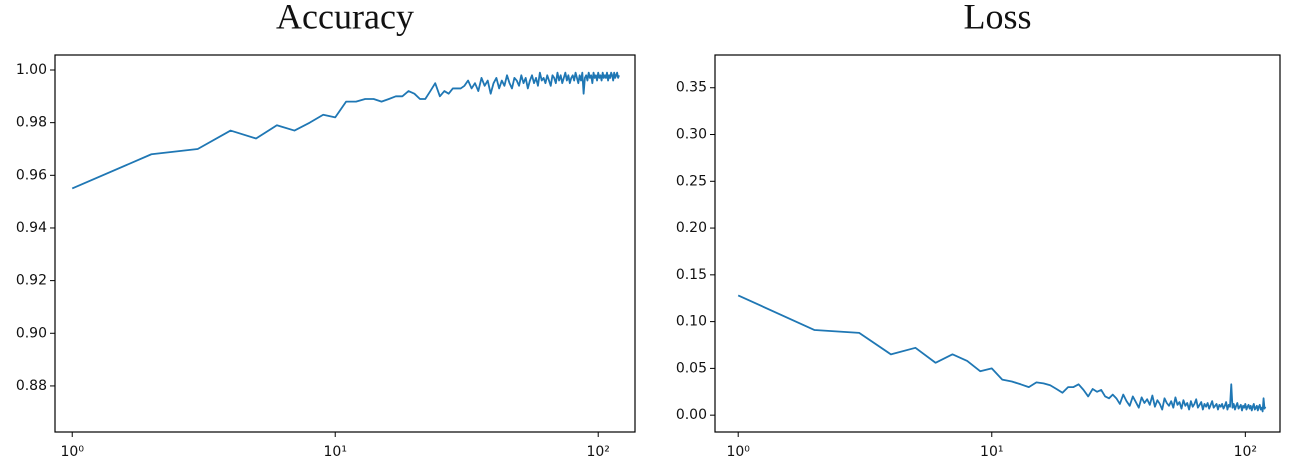 The height and width of the screenshot is (465, 1299). I want to click on chart-title: Loss, so click(997, 18).